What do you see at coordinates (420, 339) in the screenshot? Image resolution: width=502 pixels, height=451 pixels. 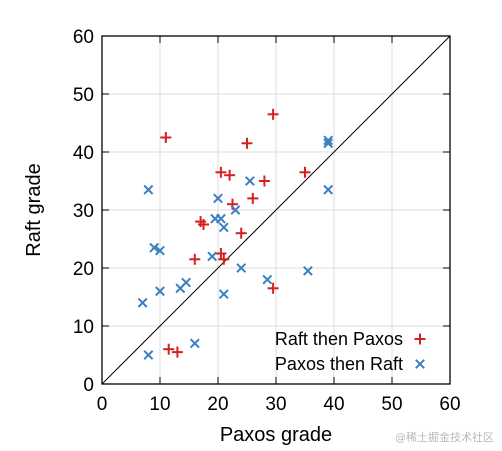 I see `legend-marker-plus` at bounding box center [420, 339].